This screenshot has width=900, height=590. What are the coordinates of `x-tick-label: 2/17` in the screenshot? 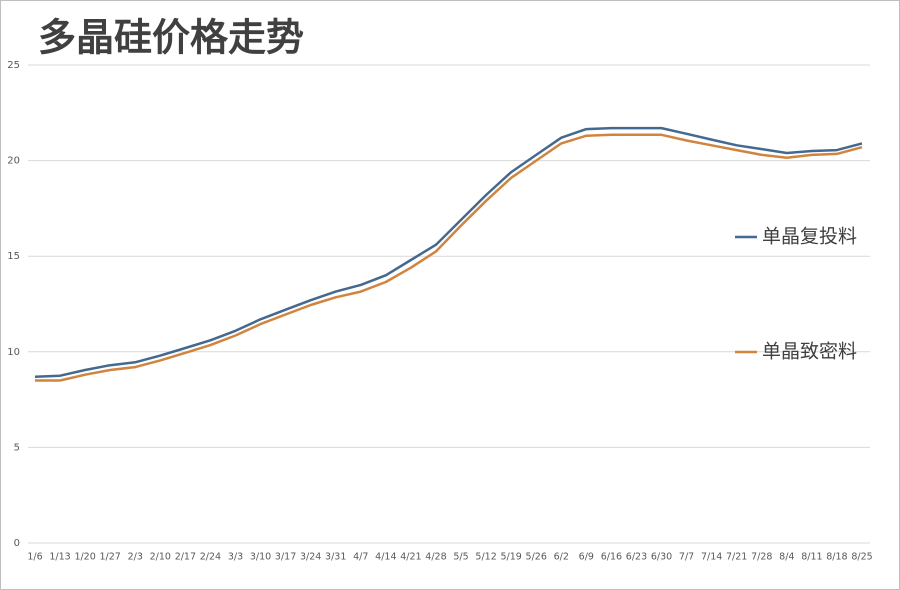 It's located at (185, 557).